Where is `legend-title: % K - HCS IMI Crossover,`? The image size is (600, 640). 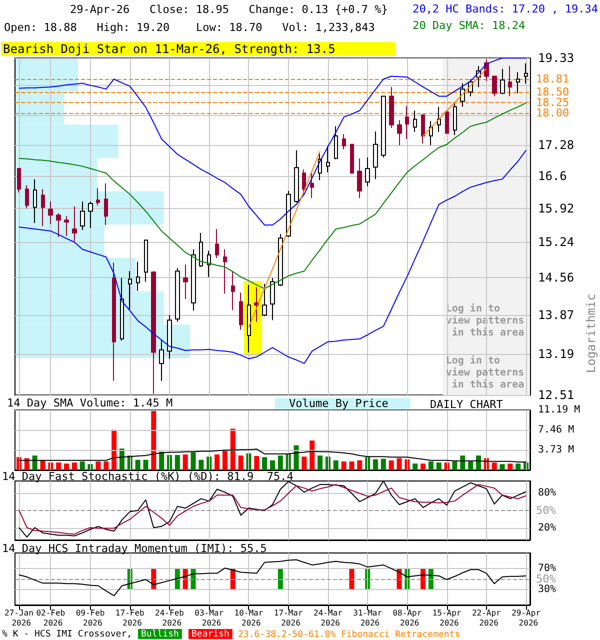
legend-title: % K - HCS IMI Crossover, is located at coordinates (67, 635).